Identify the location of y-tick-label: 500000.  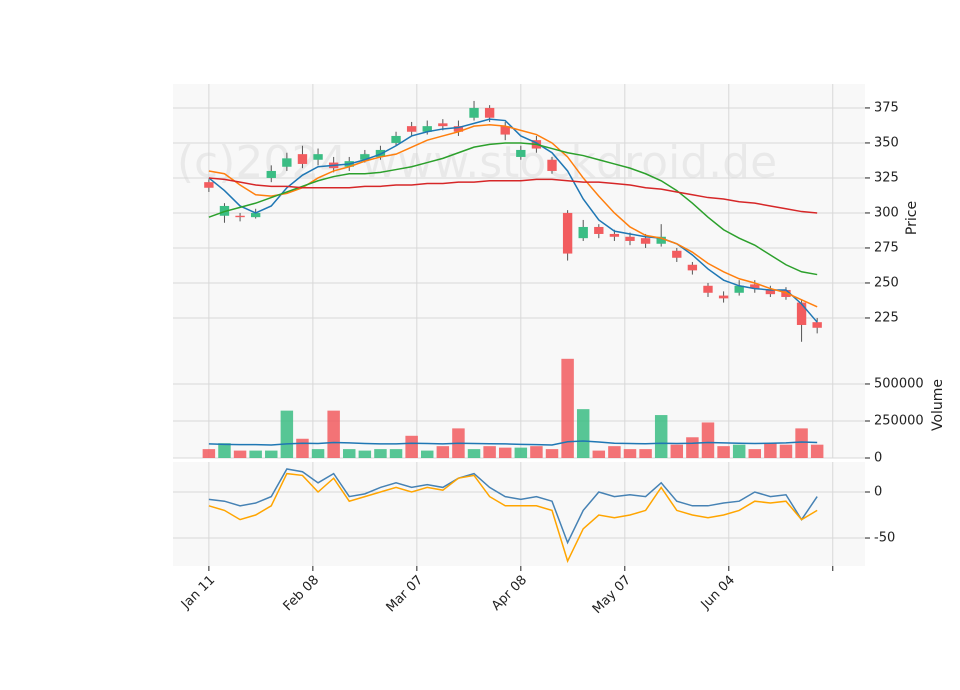
(899, 383).